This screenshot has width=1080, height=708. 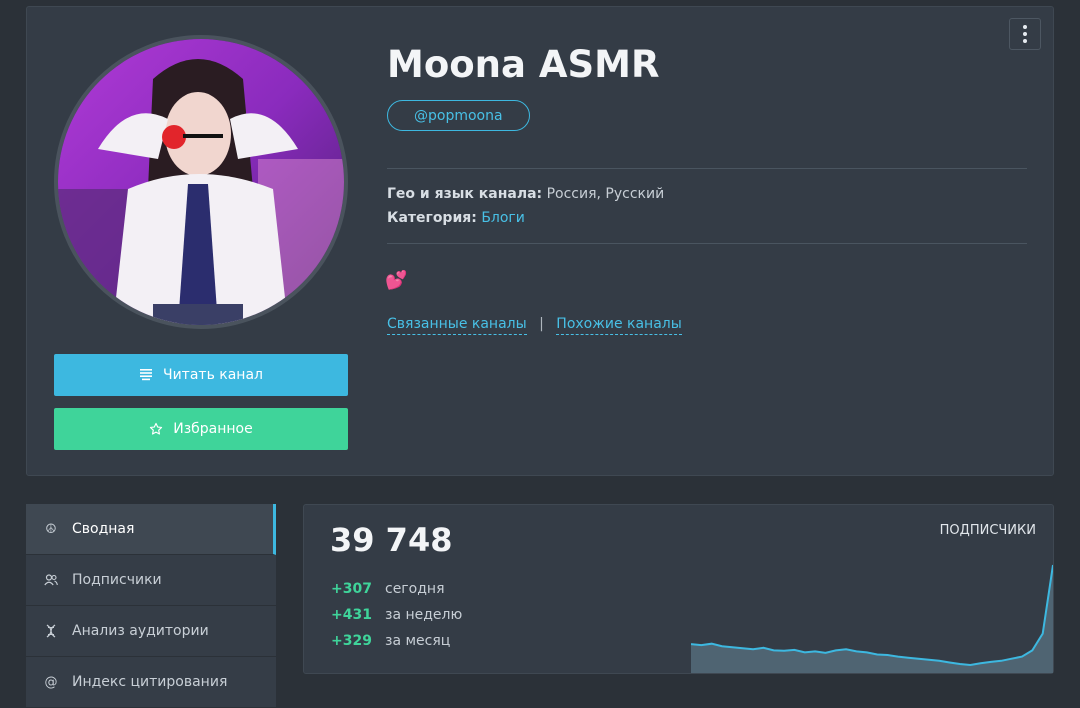 I want to click on sidebar-item-summary: ☮ Сводная, so click(x=151, y=529).